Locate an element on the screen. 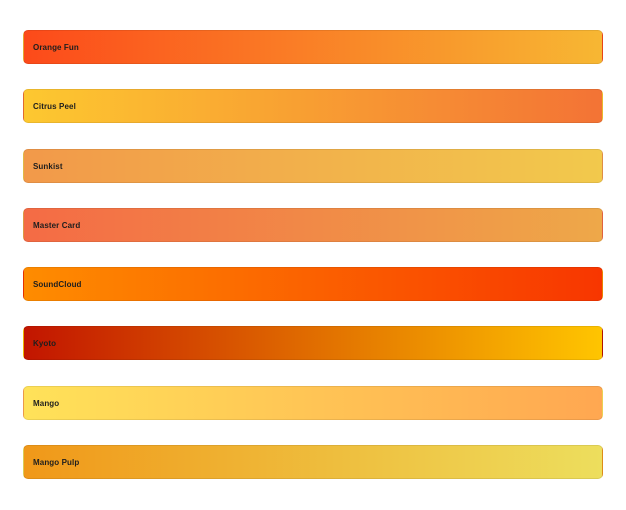 Image resolution: width=626 pixels, height=510 pixels. gradient-bar-mango: Mango is located at coordinates (313, 403).